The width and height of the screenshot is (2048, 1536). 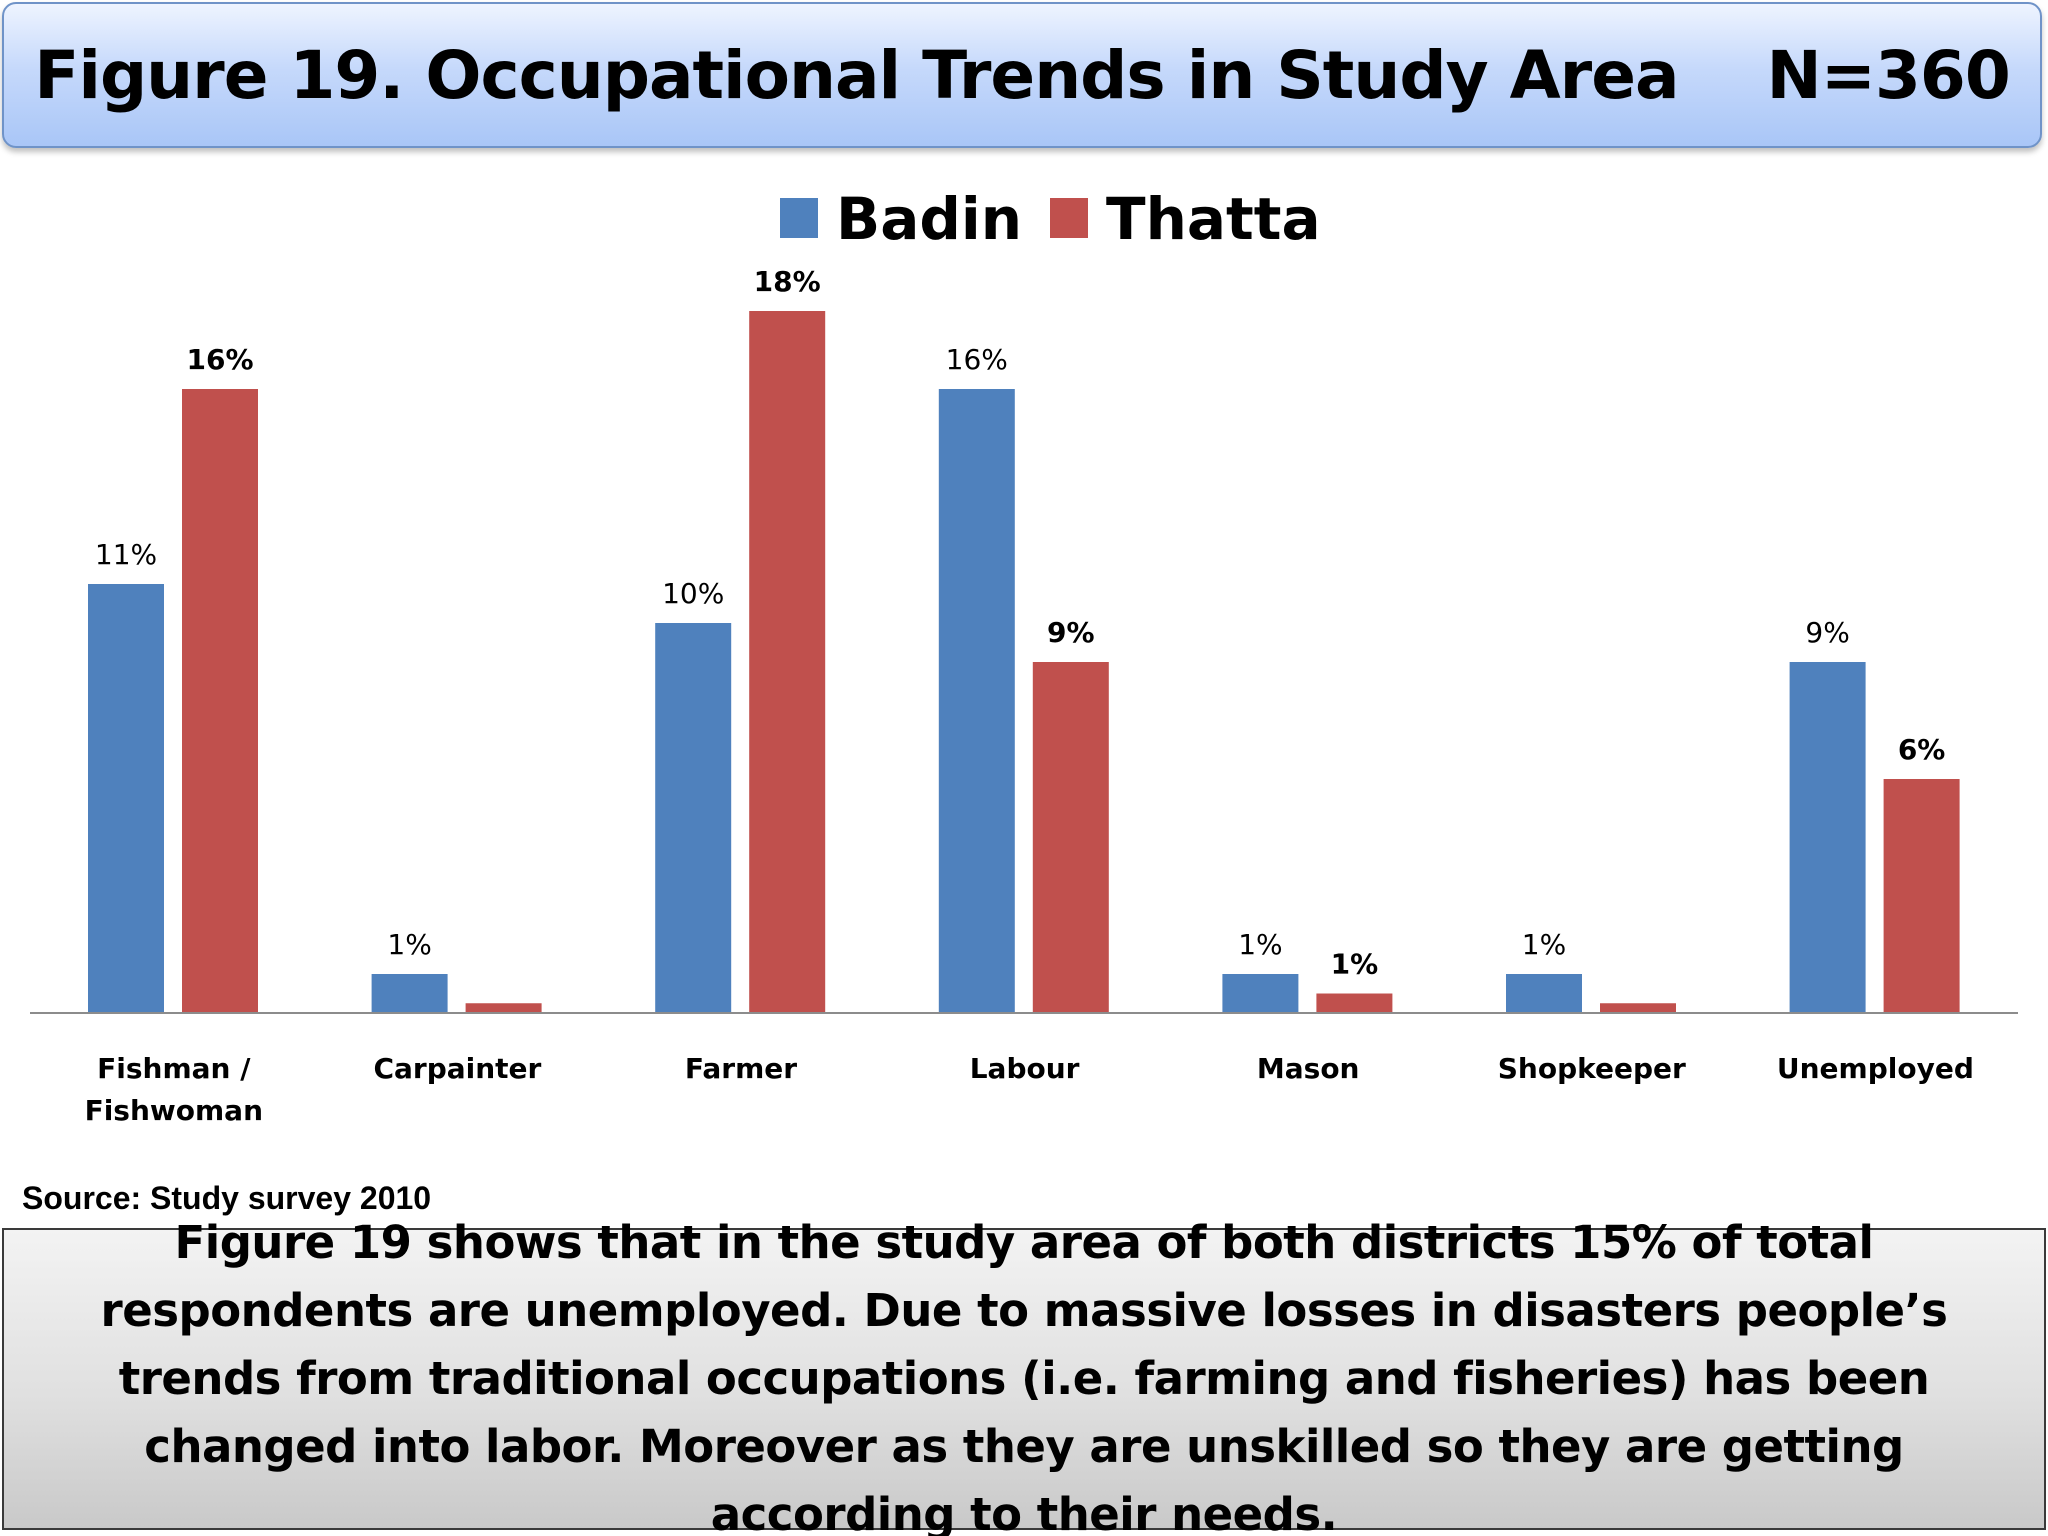 What do you see at coordinates (1071, 632) in the screenshot?
I see `data-label-thatta-3: 9%` at bounding box center [1071, 632].